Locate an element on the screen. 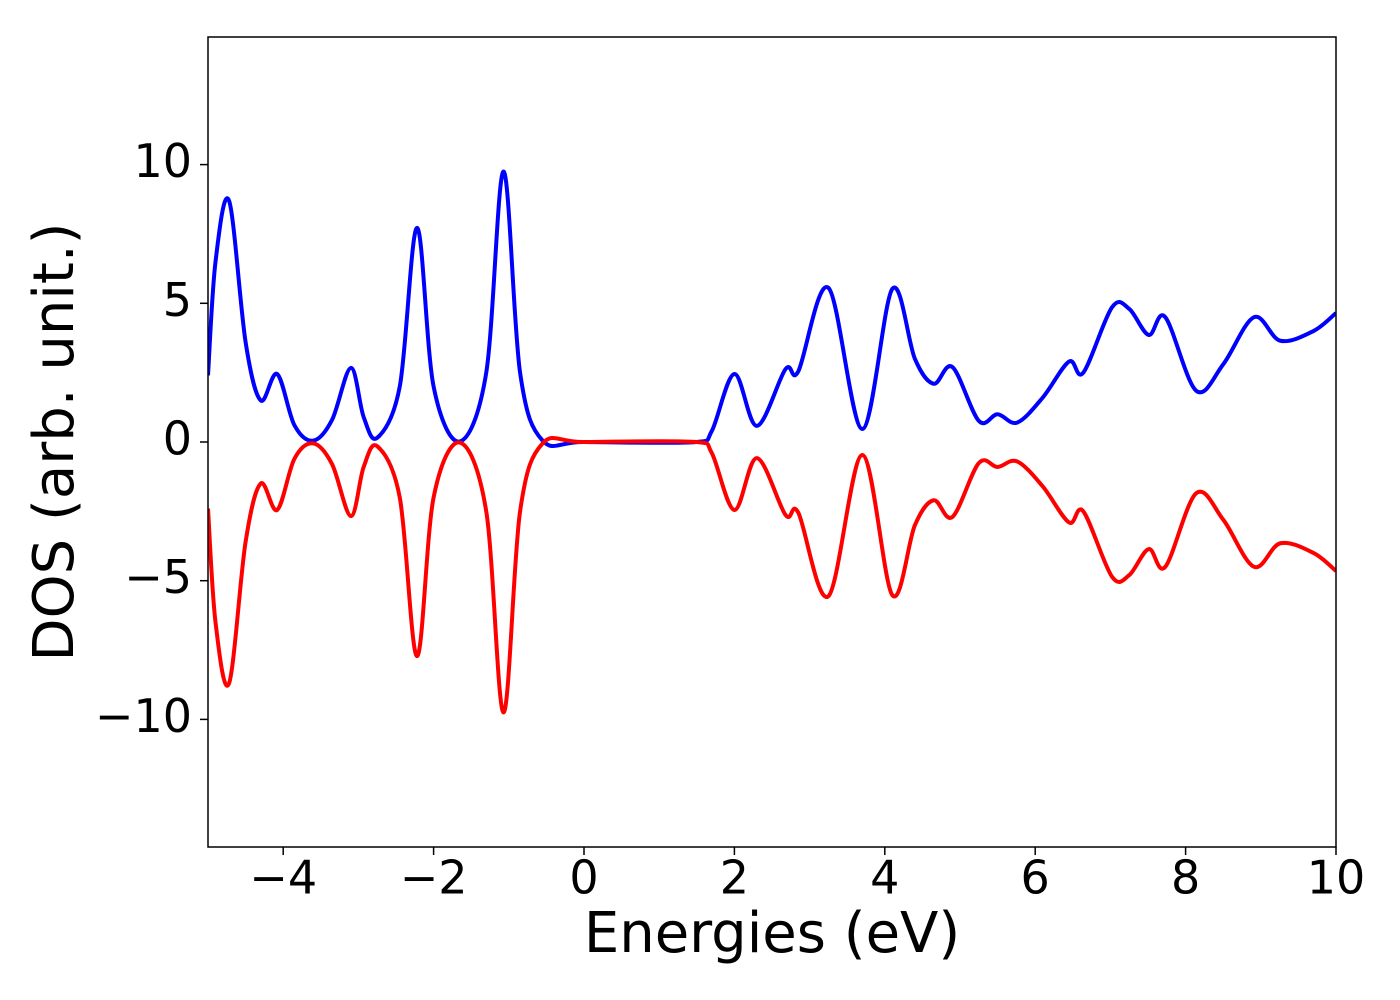 The image size is (1400, 1000). y-tick-label: 0 is located at coordinates (177, 439).